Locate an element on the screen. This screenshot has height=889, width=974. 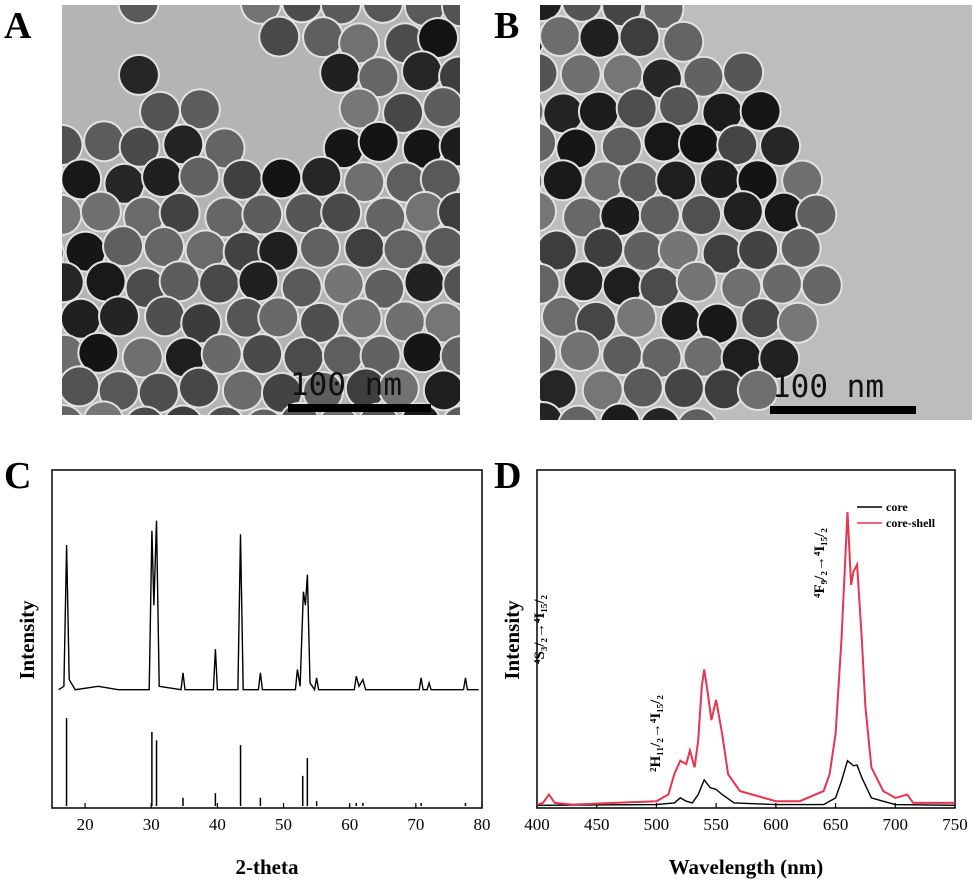
x-tick-label: 80 is located at coordinates (482, 824).